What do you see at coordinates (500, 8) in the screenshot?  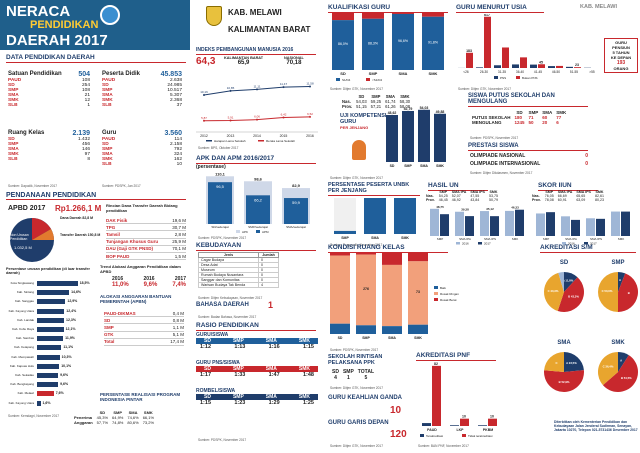 I see `usia-title: GURU MENURUT USIA` at bounding box center [500, 8].